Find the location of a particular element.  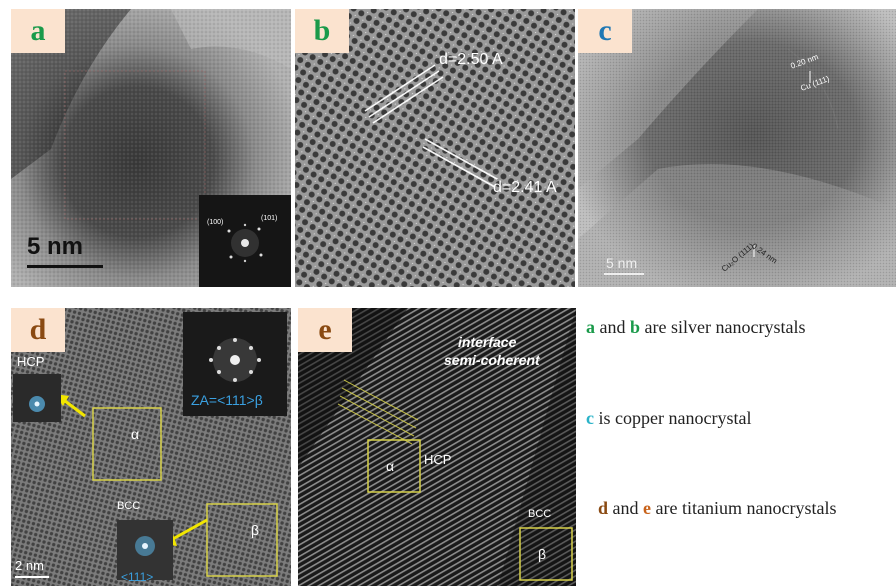

panel-d-alpha-label: α is located at coordinates (135, 434).